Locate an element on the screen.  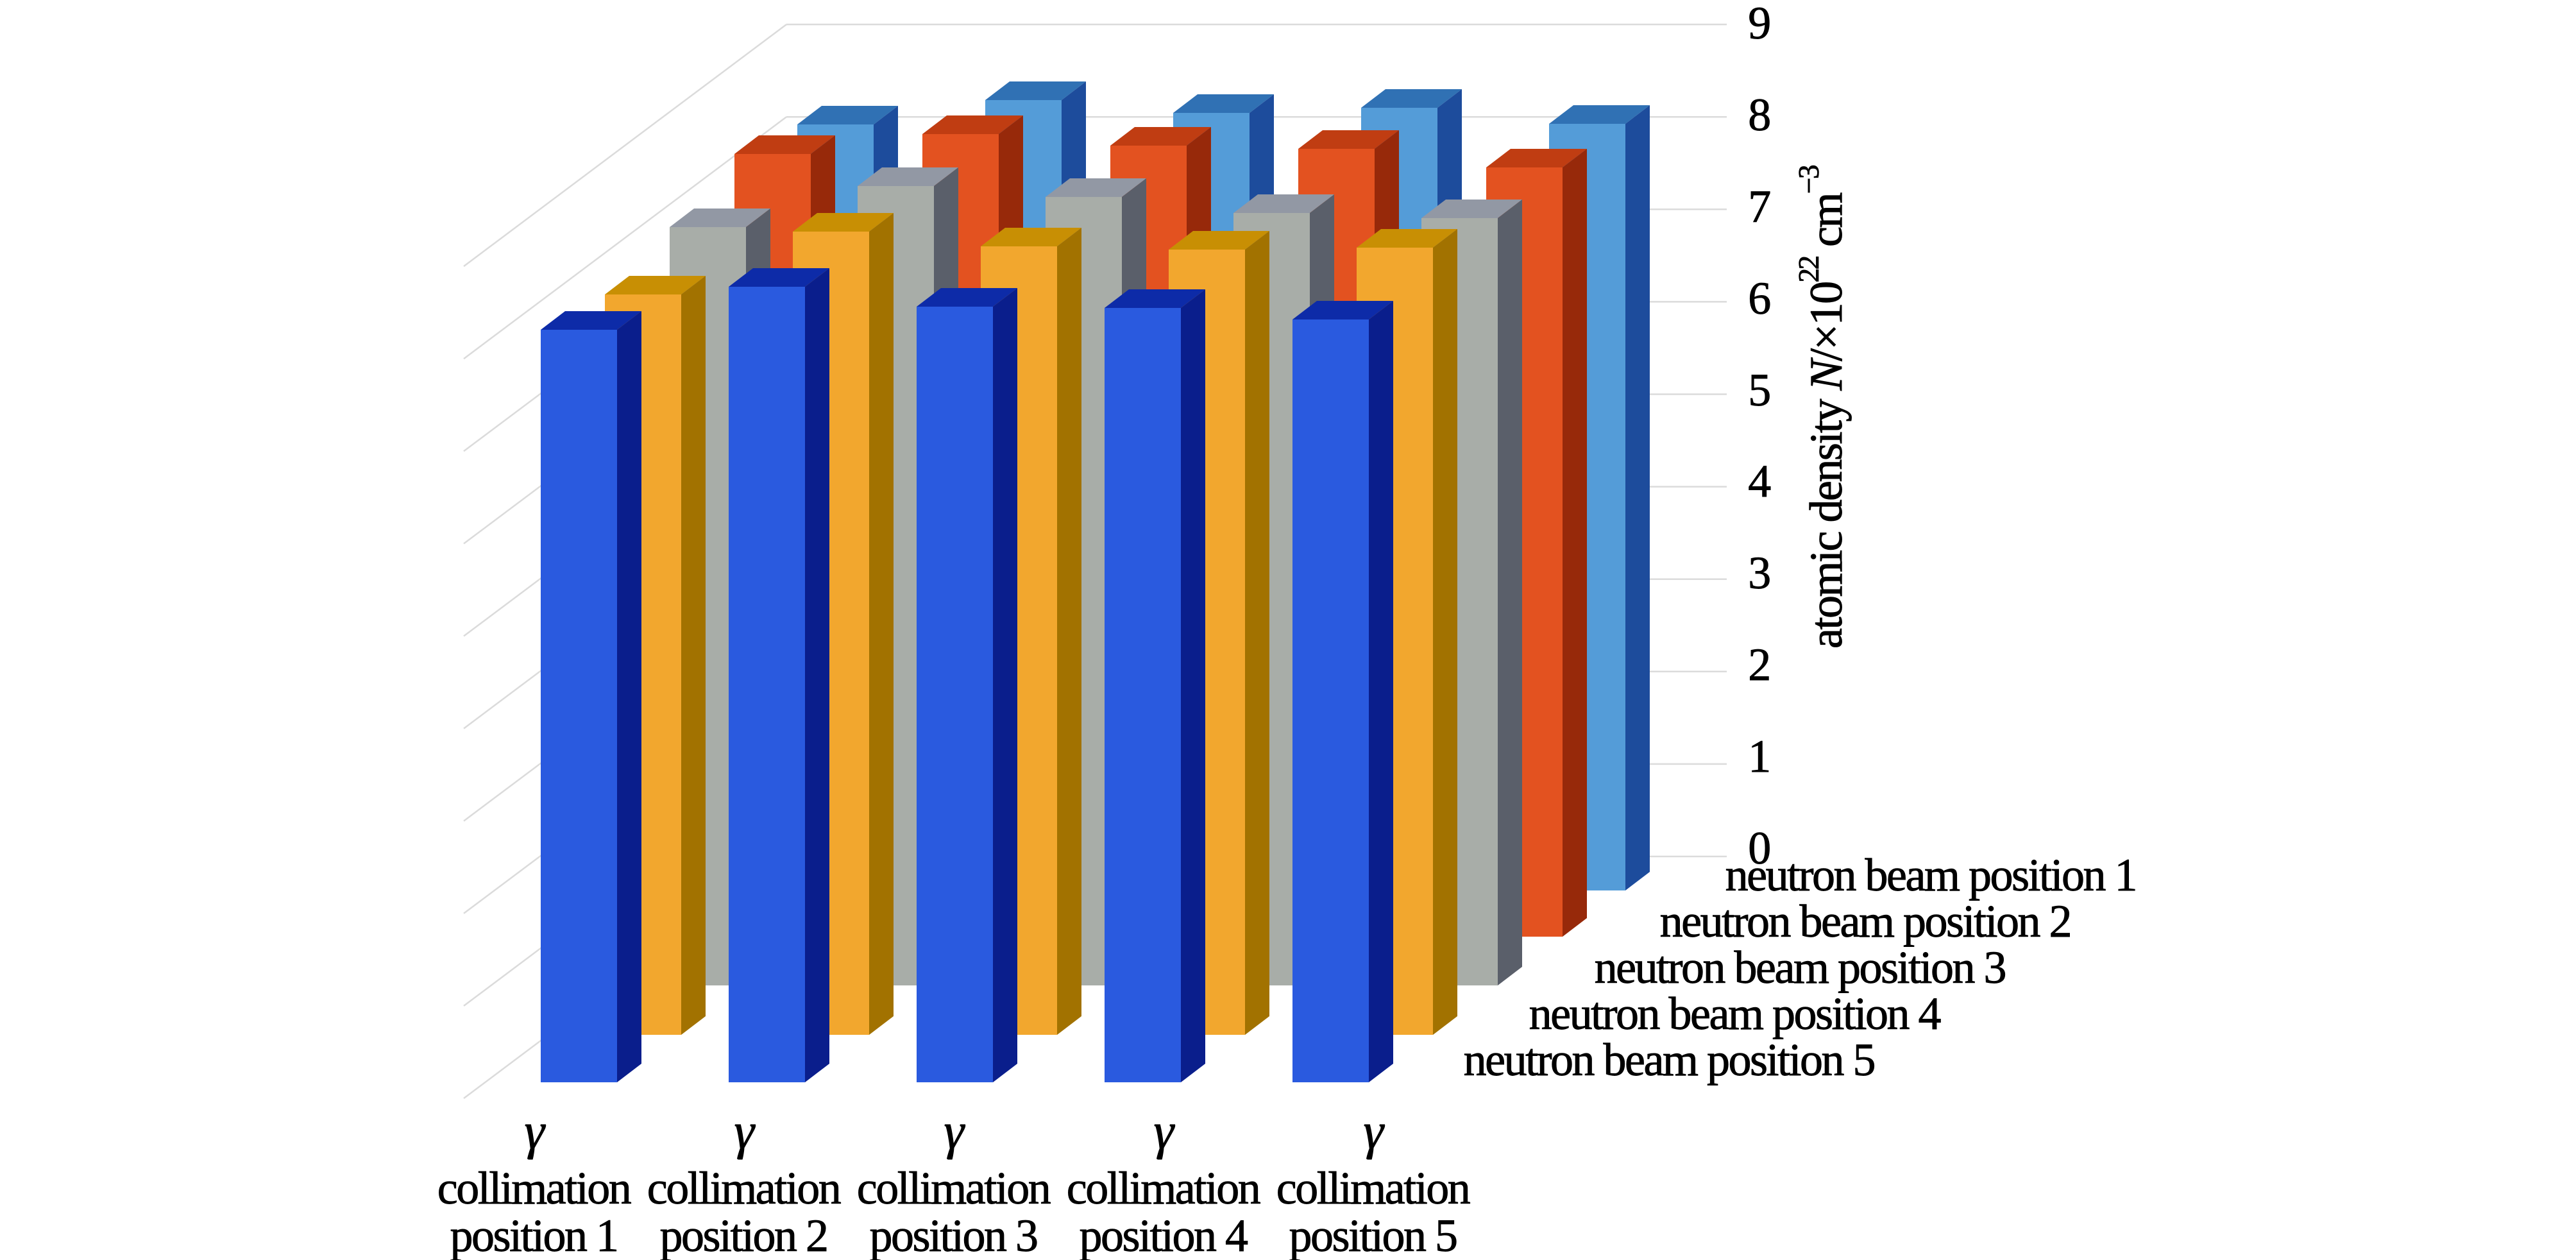
svg-text: 6 is located at coordinates (1759, 298).